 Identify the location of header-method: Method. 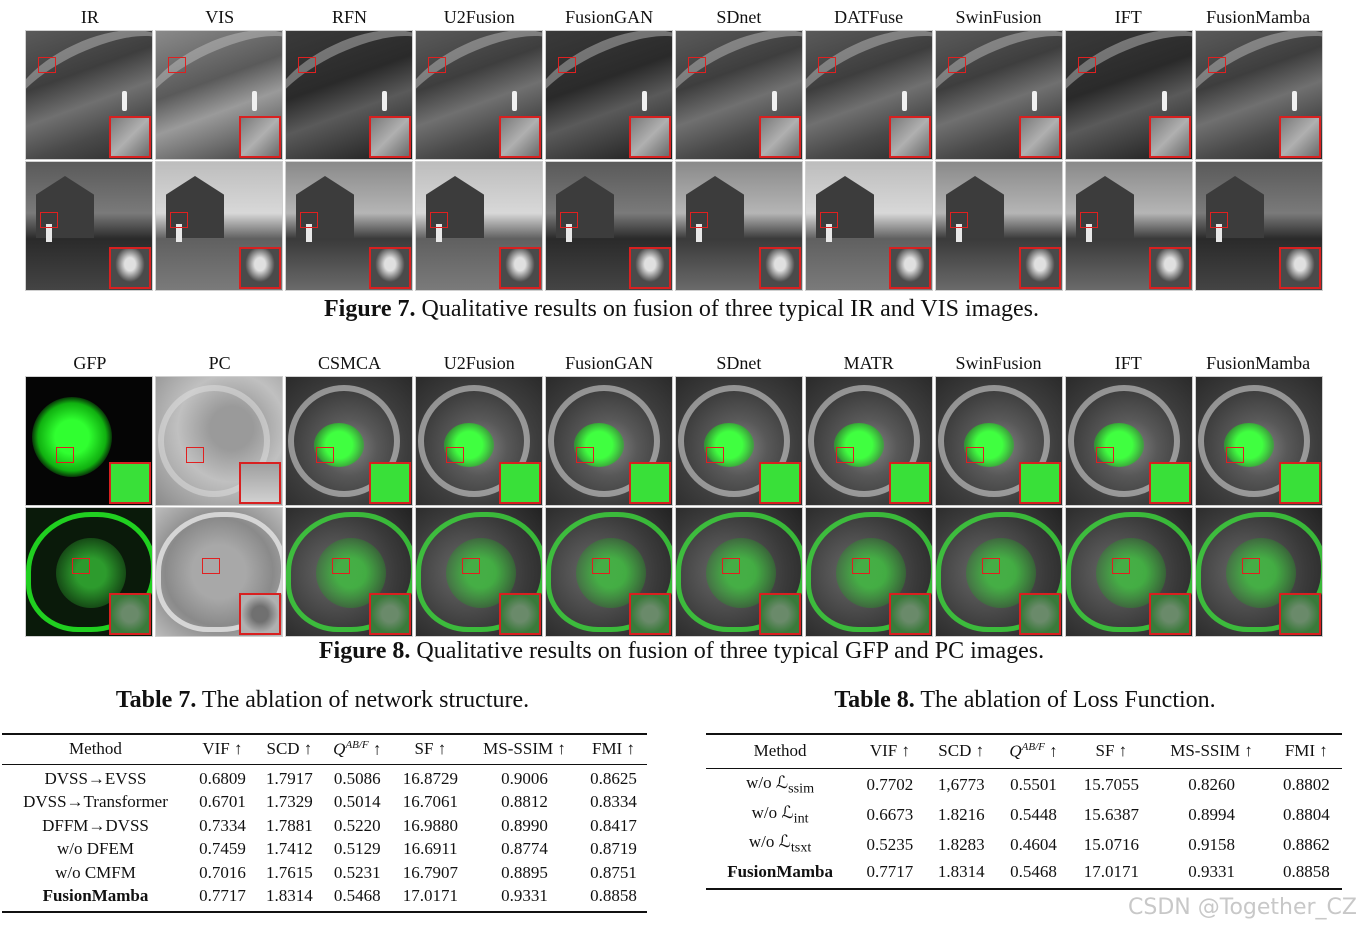
(95, 748).